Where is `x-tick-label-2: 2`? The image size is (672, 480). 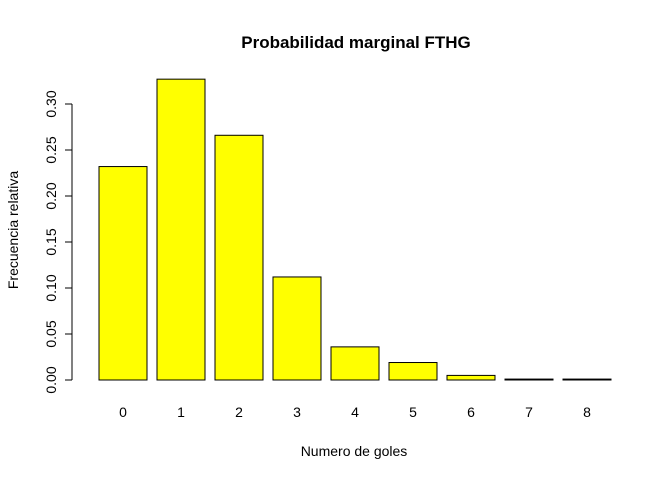 x-tick-label-2: 2 is located at coordinates (239, 412).